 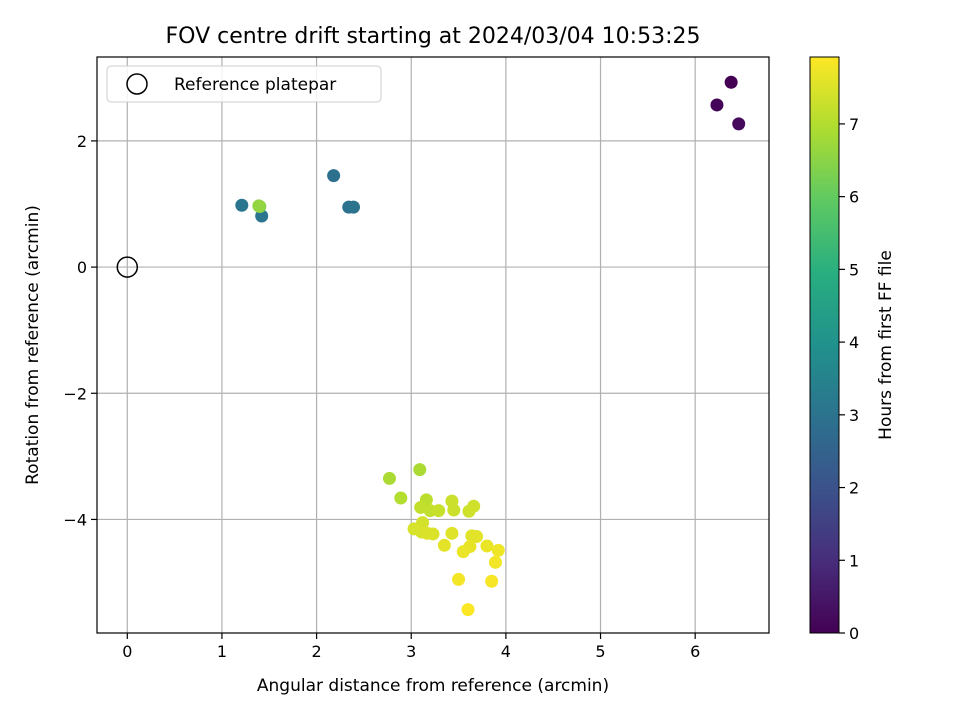 What do you see at coordinates (854, 124) in the screenshot?
I see `colorbar-tick-label: 7` at bounding box center [854, 124].